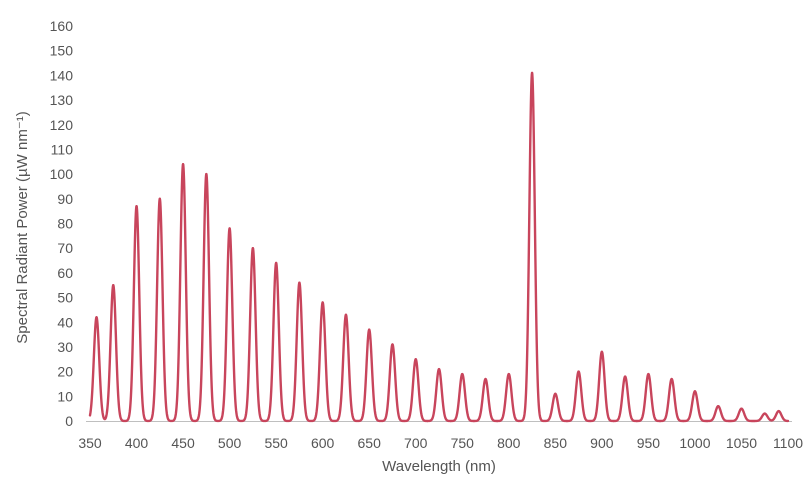  What do you see at coordinates (230, 443) in the screenshot?
I see `x-tick-label: 500` at bounding box center [230, 443].